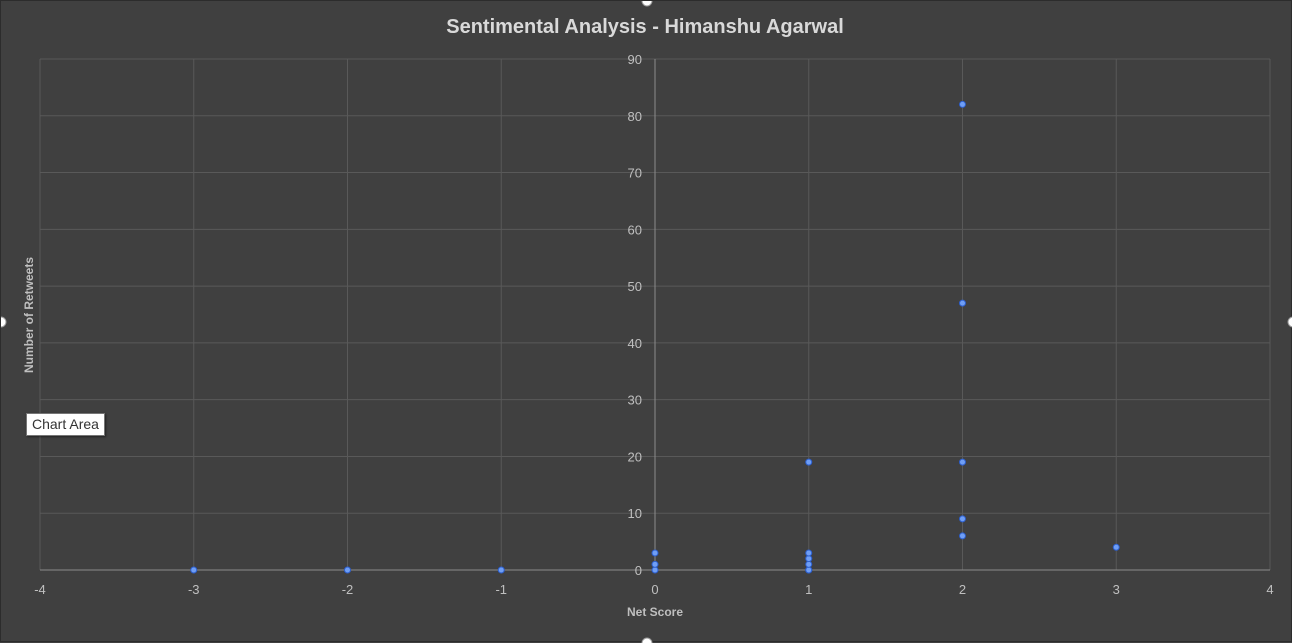  What do you see at coordinates (635, 400) in the screenshot?
I see `y-tick-label: 30` at bounding box center [635, 400].